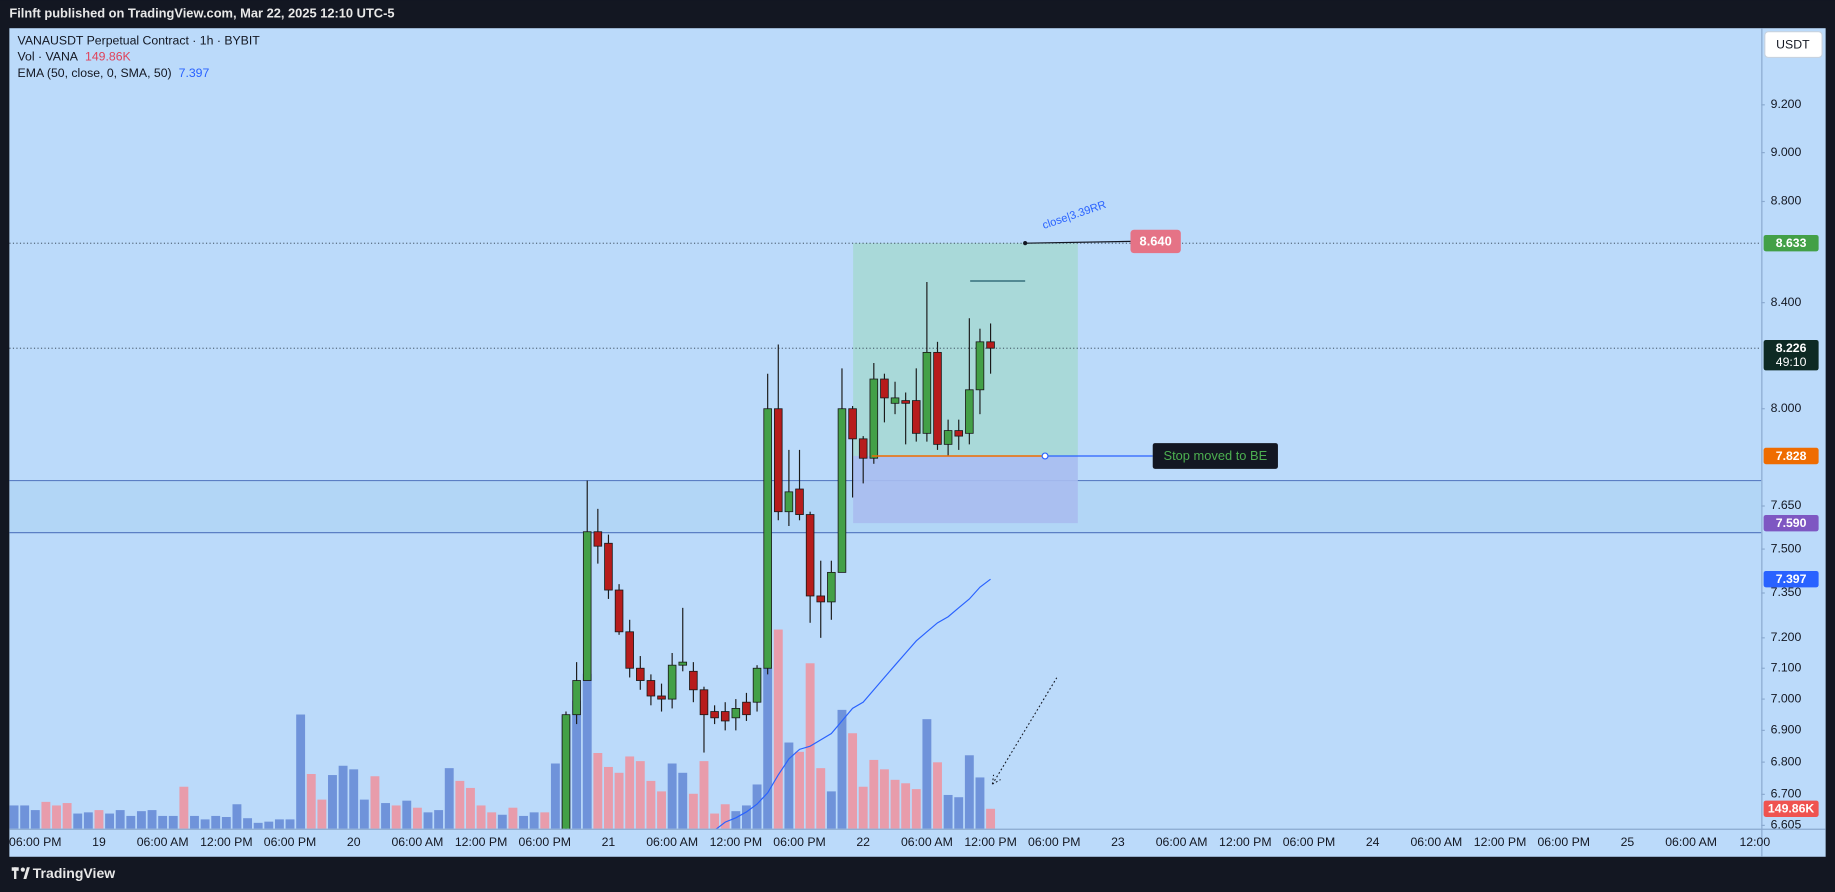  I want to click on target-label-box, so click(1155, 241).